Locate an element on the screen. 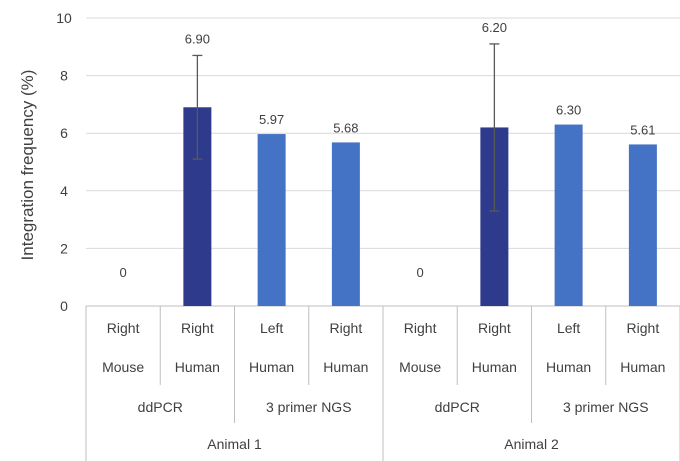  y-tick-label: 8 is located at coordinates (64, 76).